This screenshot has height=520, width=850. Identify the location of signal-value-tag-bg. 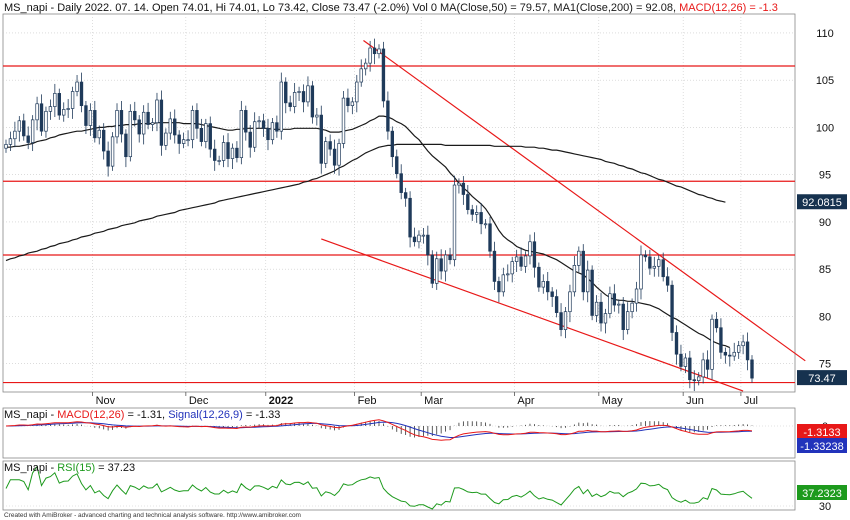
(822, 445).